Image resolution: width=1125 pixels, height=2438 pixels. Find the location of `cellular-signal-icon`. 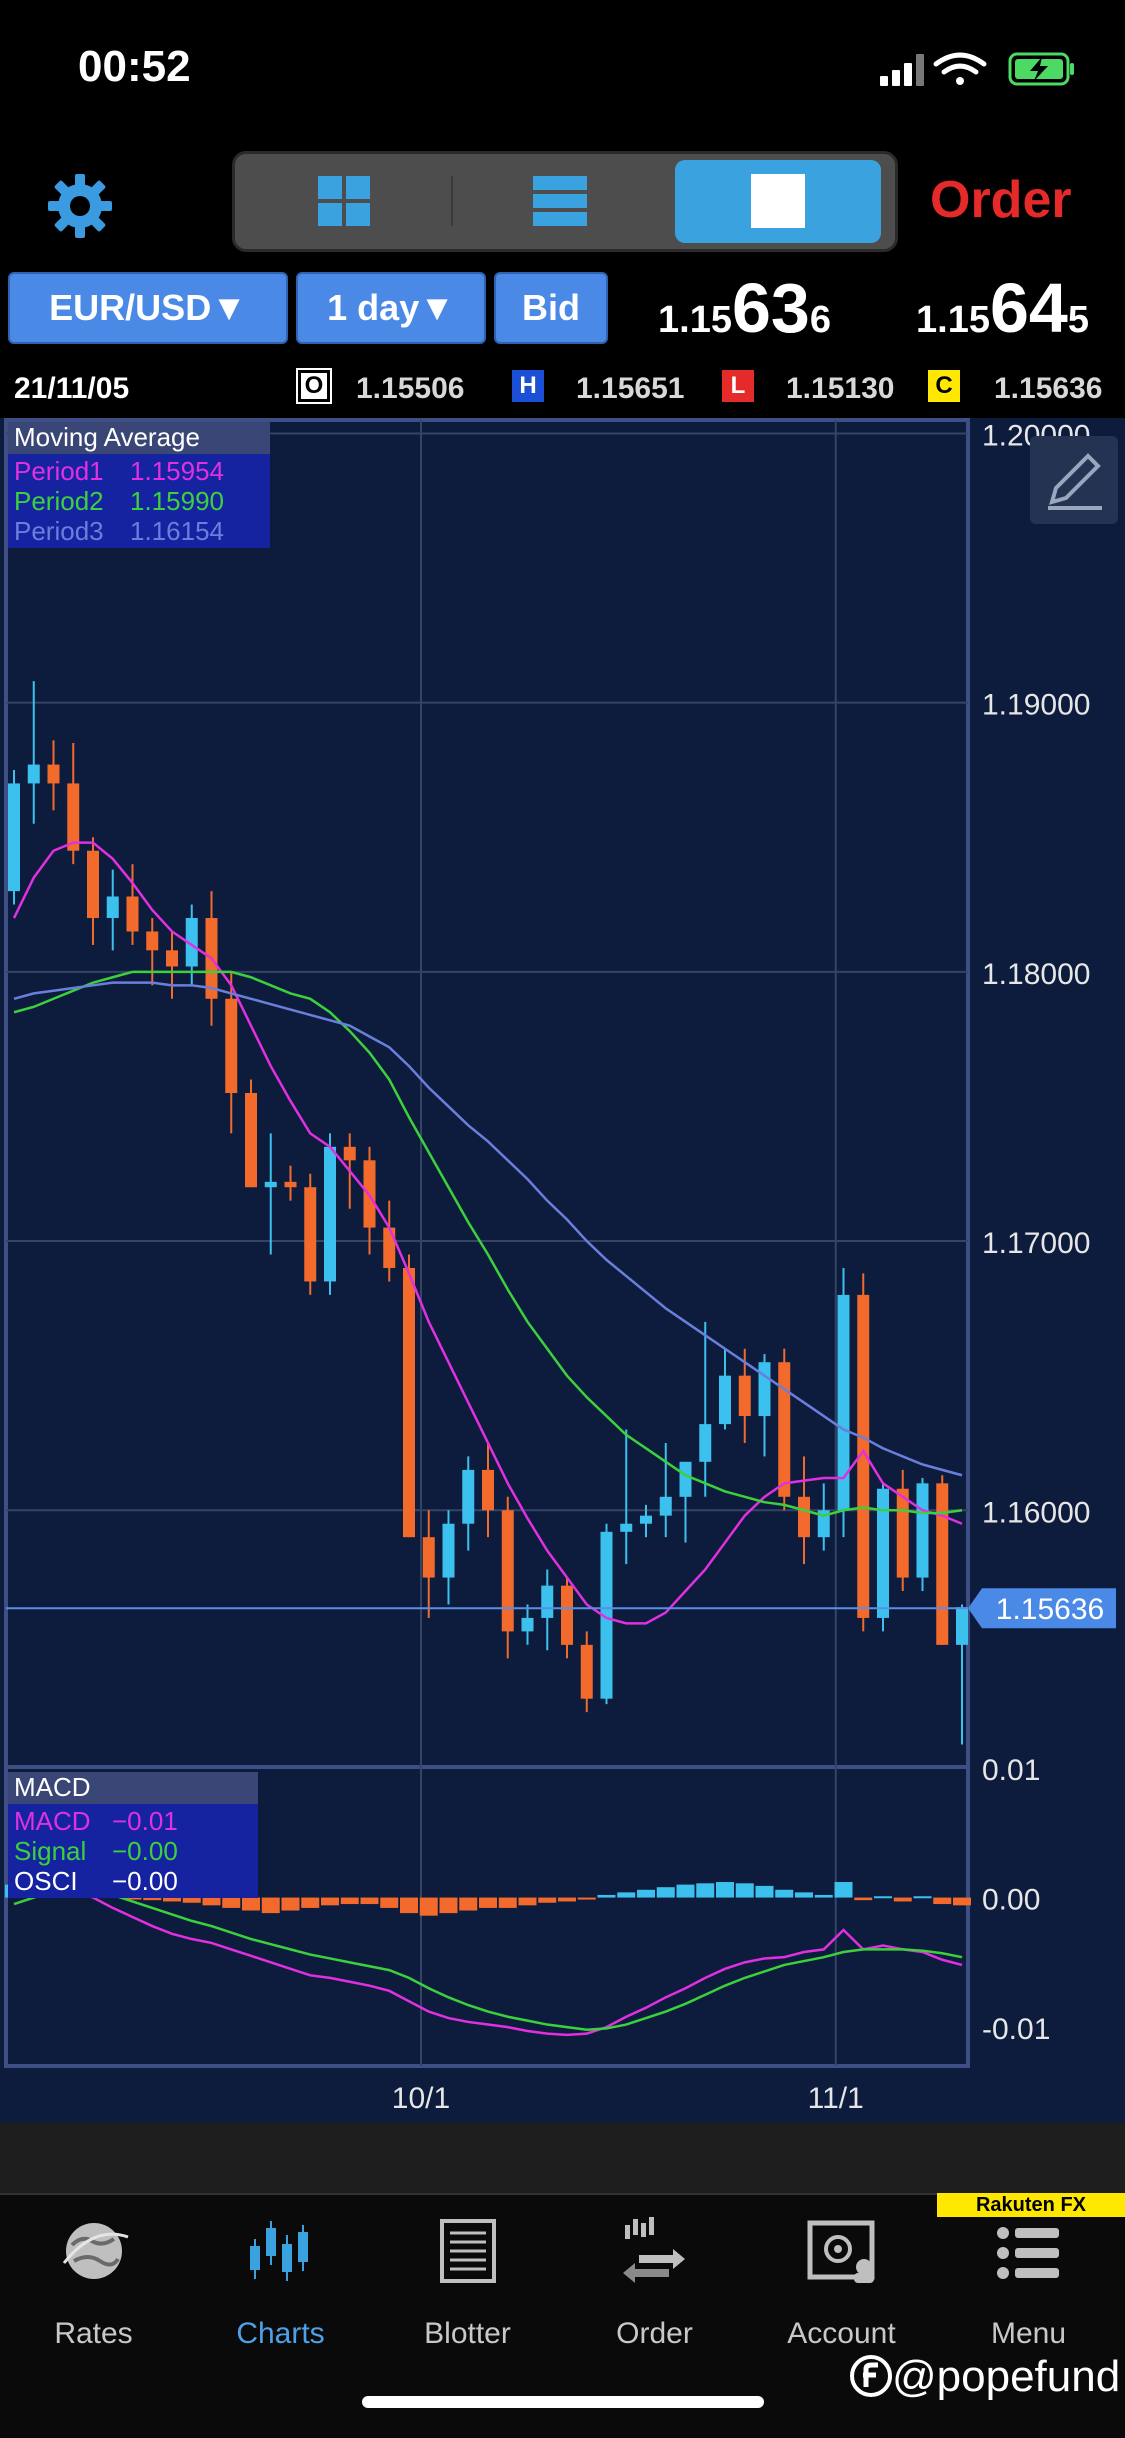

cellular-signal-icon is located at coordinates (902, 70).